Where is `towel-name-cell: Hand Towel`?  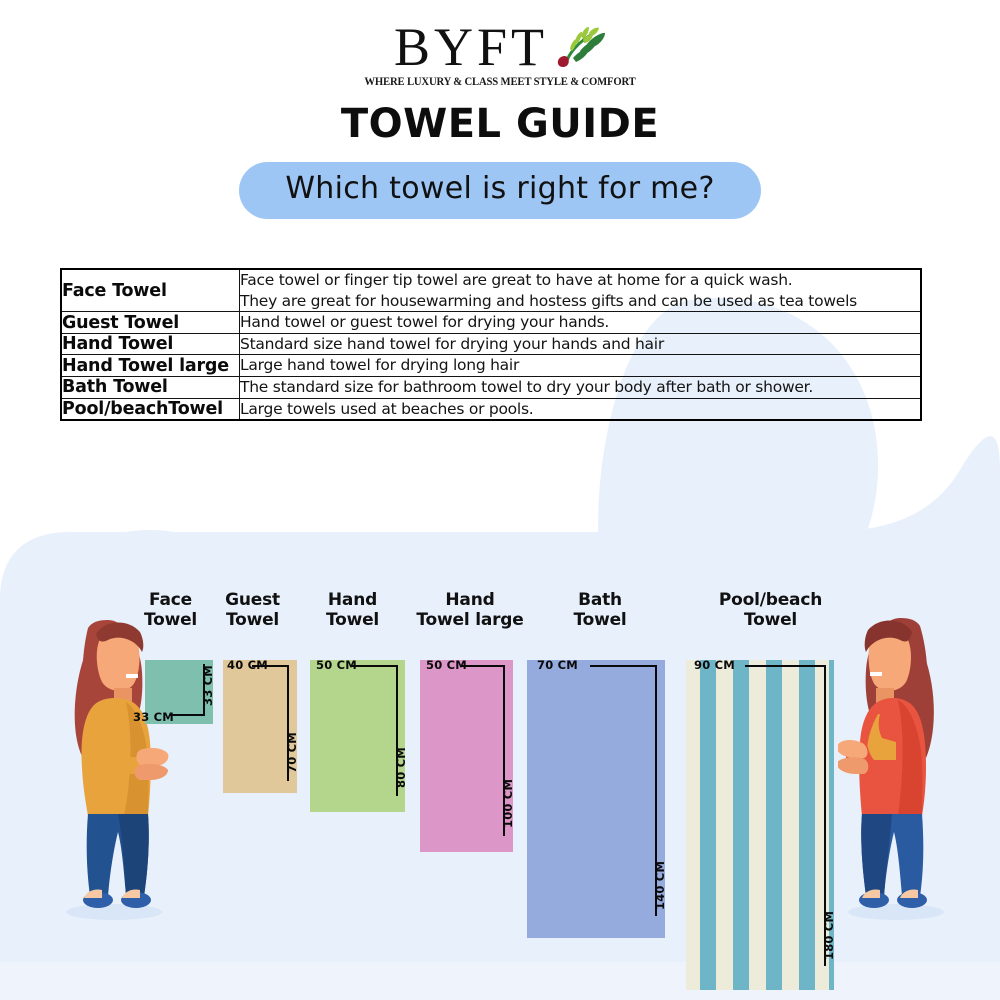 towel-name-cell: Hand Towel is located at coordinates (150, 344).